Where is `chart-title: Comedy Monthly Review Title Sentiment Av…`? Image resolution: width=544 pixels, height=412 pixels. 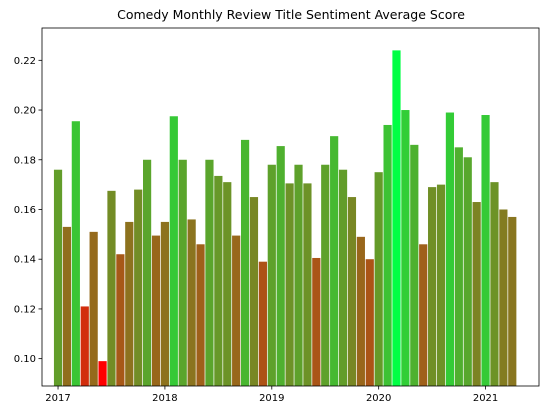 chart-title: Comedy Monthly Review Title Sentiment Av… is located at coordinates (291, 14).